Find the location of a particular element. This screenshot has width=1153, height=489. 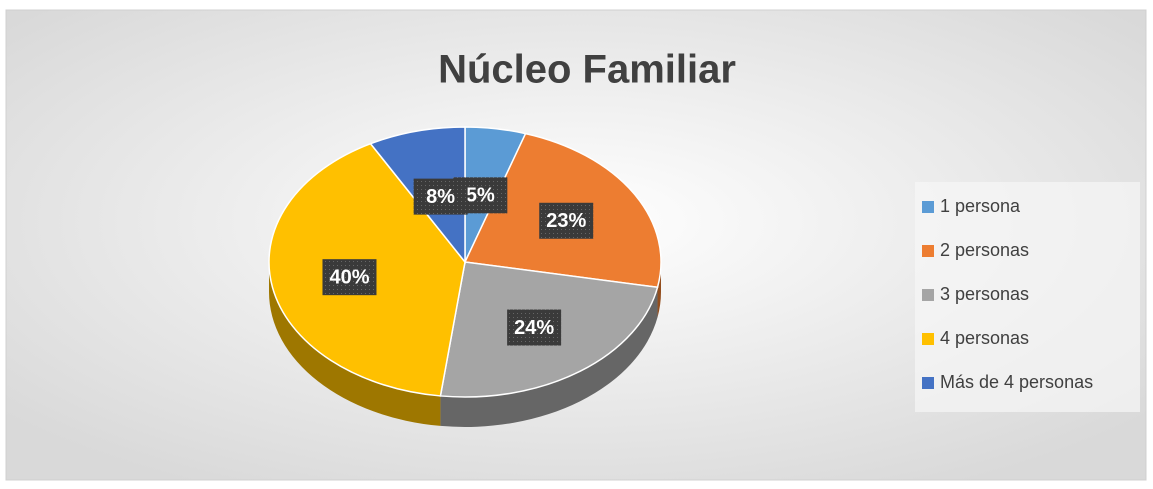

legend-label: 1 persona is located at coordinates (980, 206).